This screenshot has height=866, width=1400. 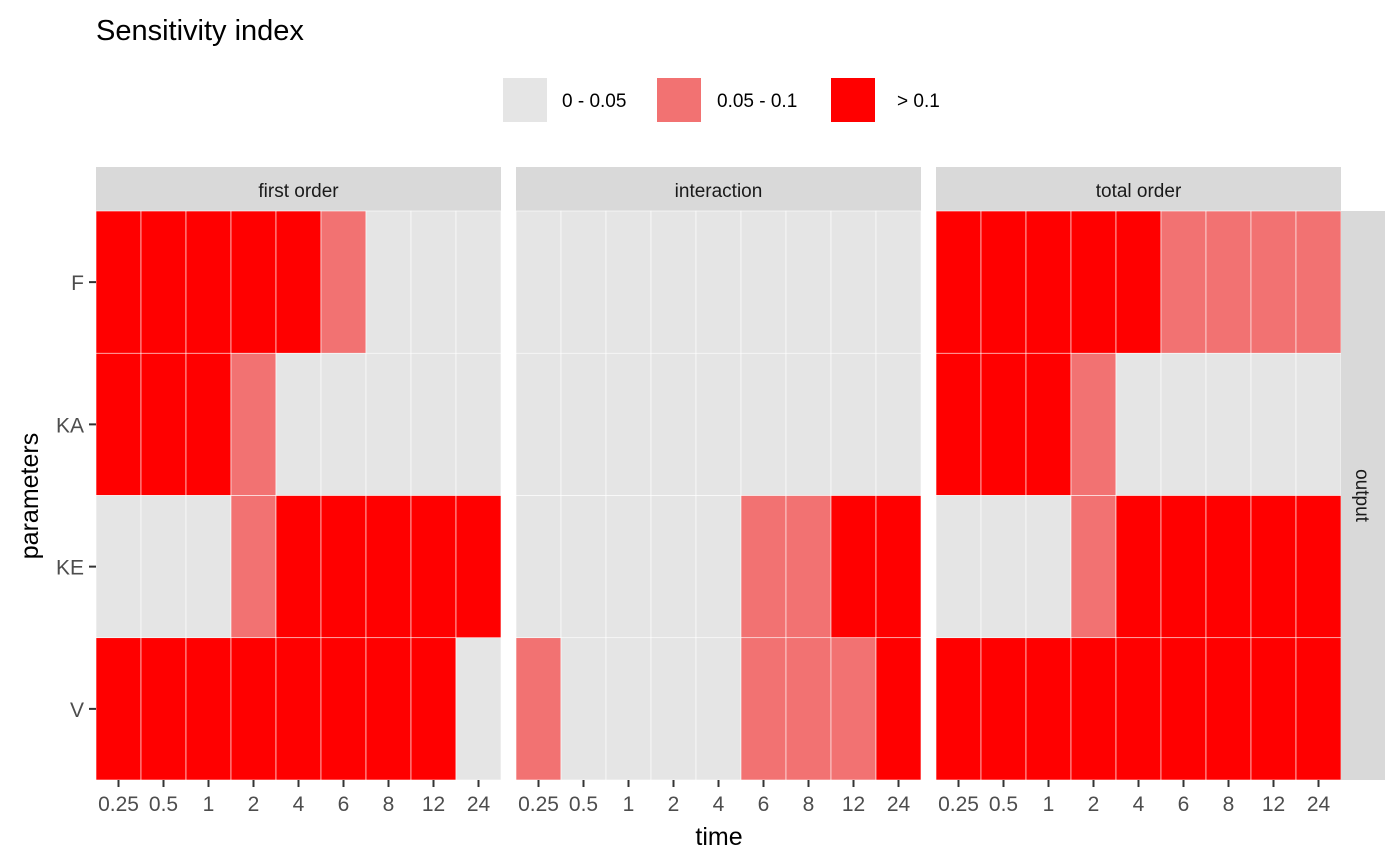 I want to click on x-tick-label-2-2: 2, so click(x=1094, y=804).